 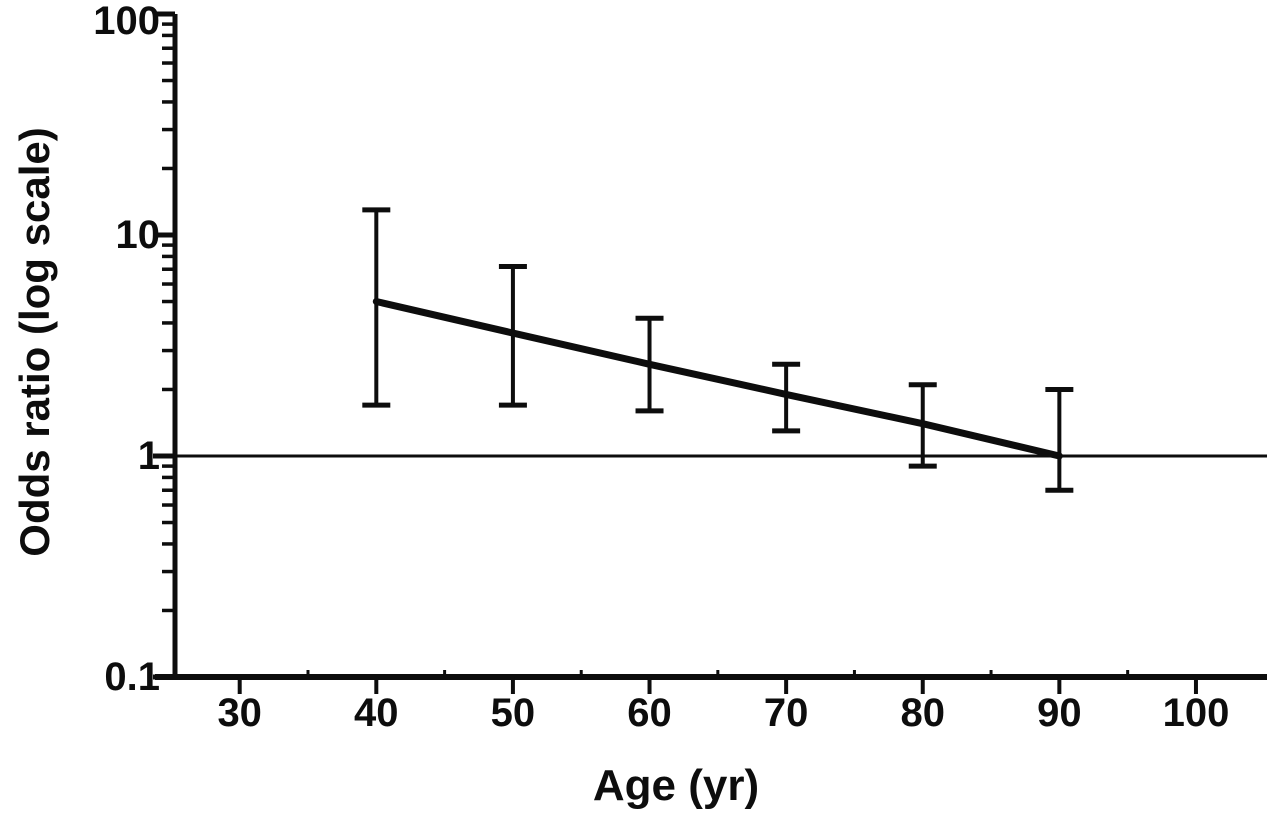 What do you see at coordinates (126, 21) in the screenshot?
I see `y-tick-label: 100` at bounding box center [126, 21].